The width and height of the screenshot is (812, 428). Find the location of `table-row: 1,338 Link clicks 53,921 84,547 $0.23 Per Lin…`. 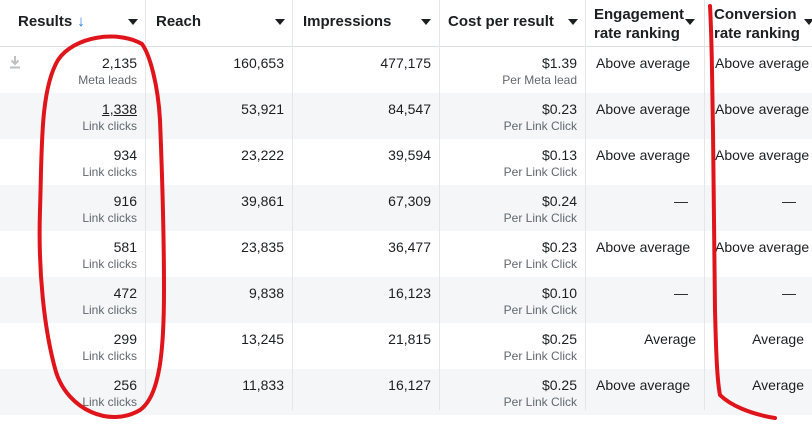

table-row: 1,338 Link clicks 53,921 84,547 $0.23 Per Lin… is located at coordinates (406, 116).